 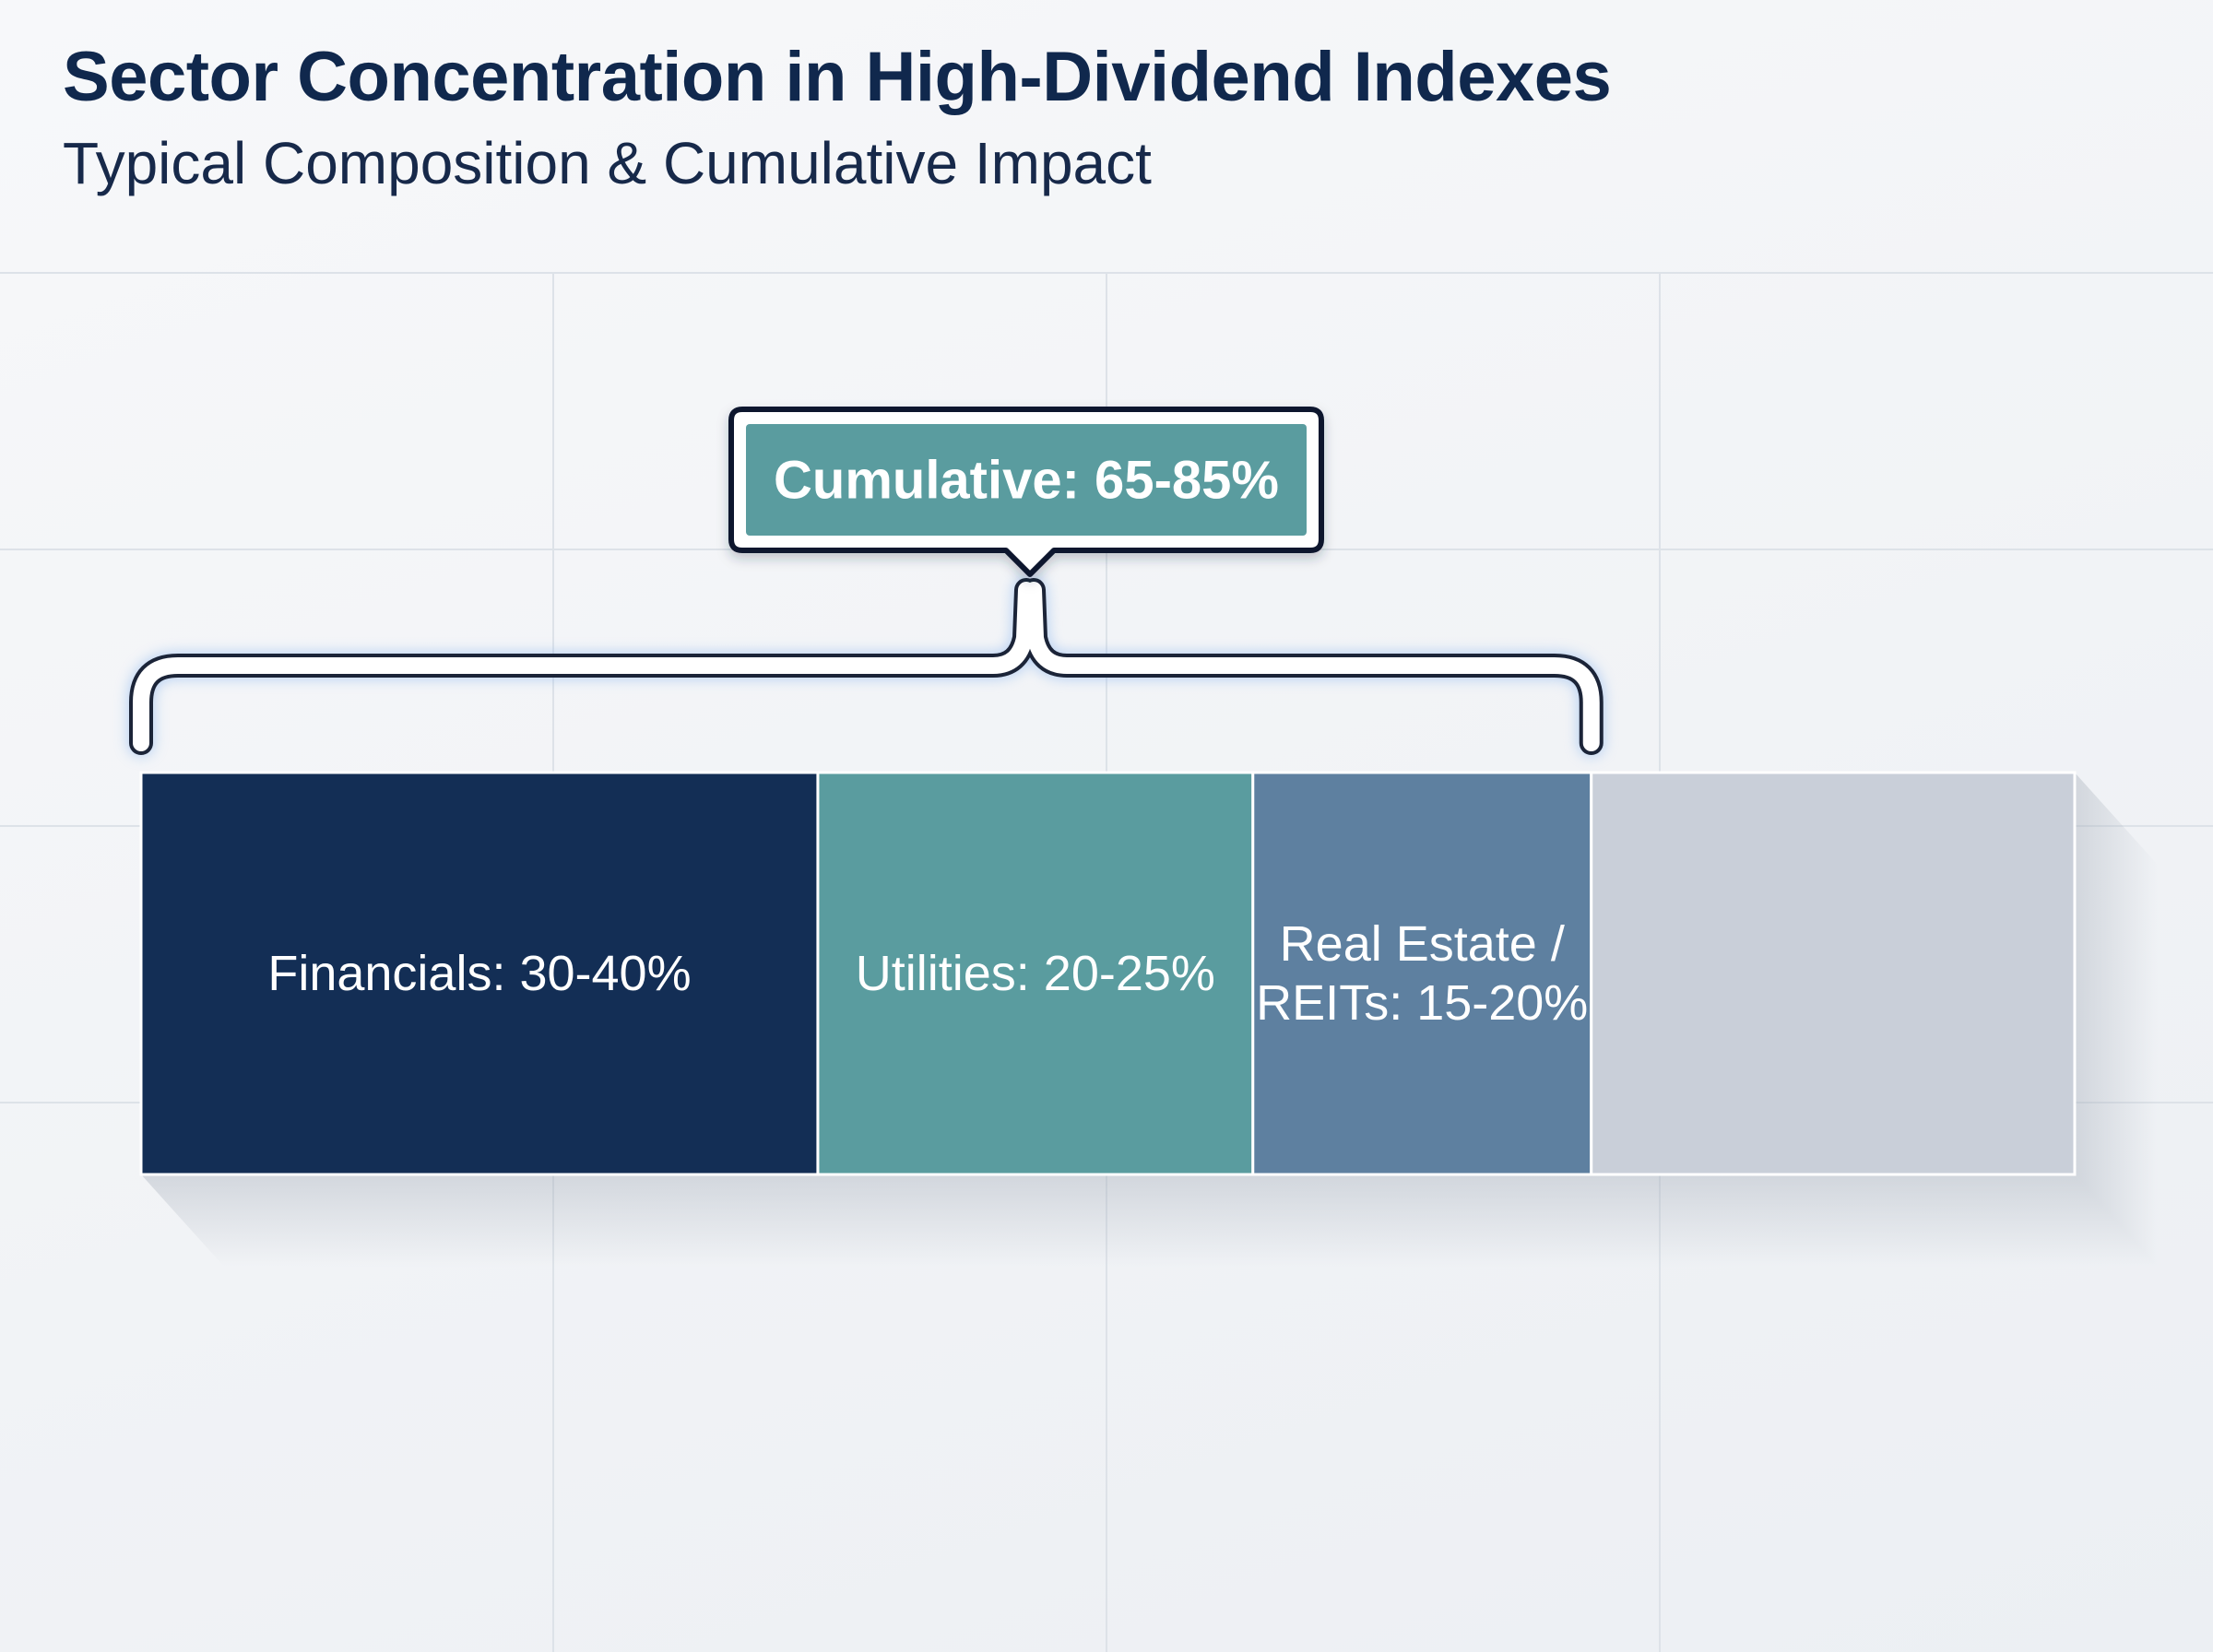 I want to click on bar-shadow-side, so click(x=2116, y=1020).